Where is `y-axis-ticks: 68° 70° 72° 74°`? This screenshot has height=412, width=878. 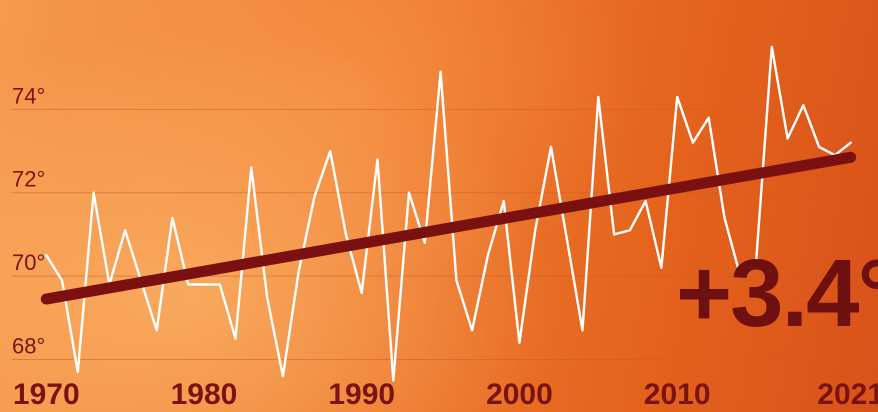
y-axis-ticks: 68° 70° 72° 74° is located at coordinates (28, 220).